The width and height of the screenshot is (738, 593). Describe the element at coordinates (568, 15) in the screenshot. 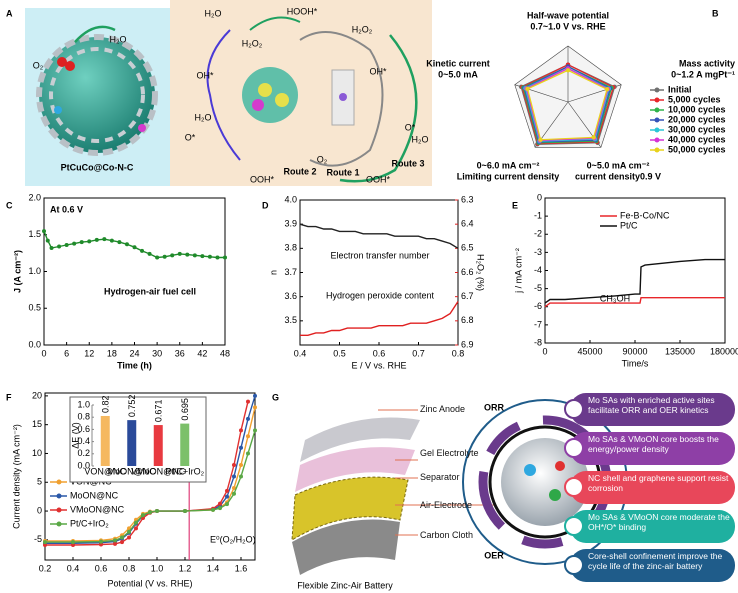

I see `radar-axis-name: Half-wave potential` at that location.